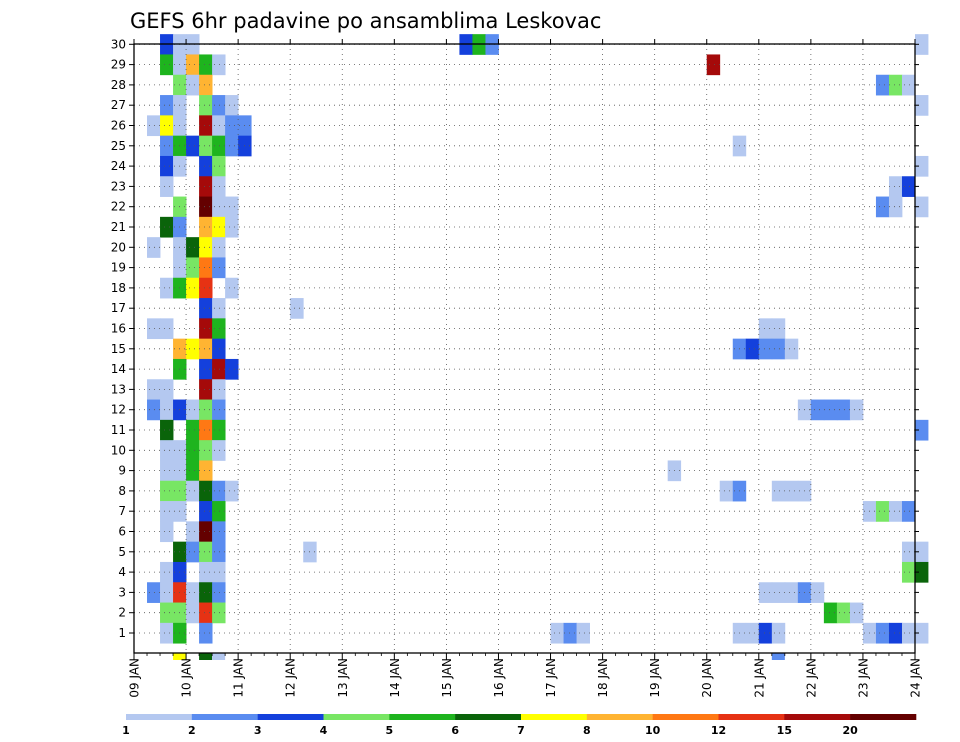  I want to click on y-tick-label: 9, so click(122, 471).